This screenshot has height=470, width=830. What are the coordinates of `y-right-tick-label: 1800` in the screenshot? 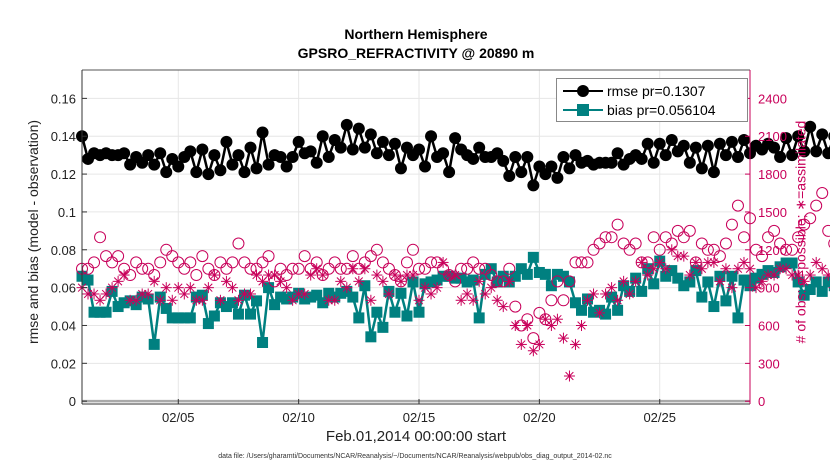 It's located at (772, 174).